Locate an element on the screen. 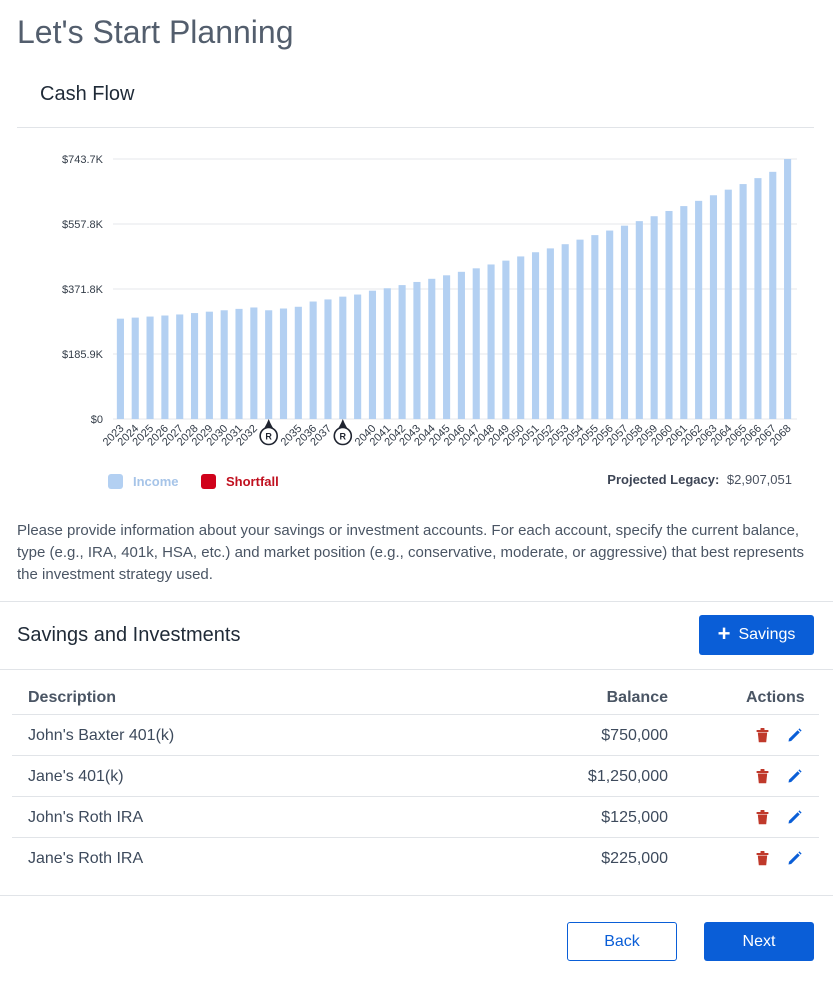 The height and width of the screenshot is (983, 833). y-tick-label: $557.8K is located at coordinates (83, 225).